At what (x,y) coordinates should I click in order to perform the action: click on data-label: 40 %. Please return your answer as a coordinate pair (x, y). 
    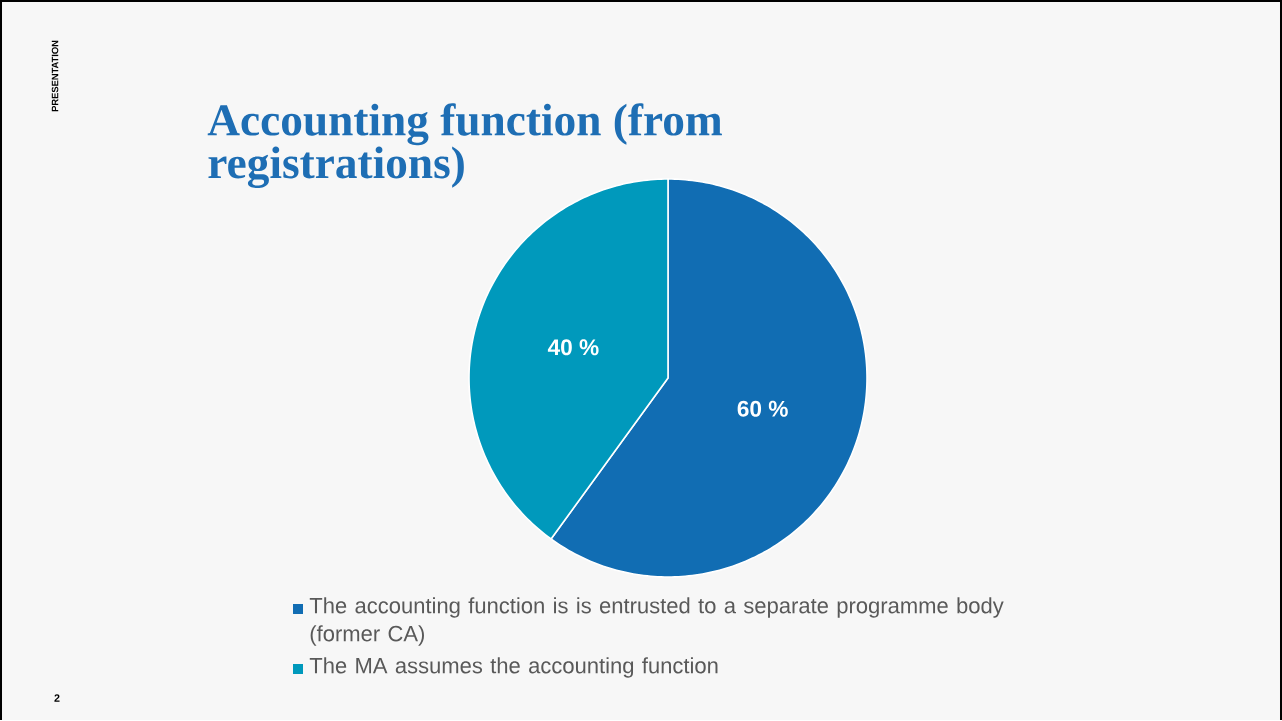
    Looking at the image, I should click on (573, 347).